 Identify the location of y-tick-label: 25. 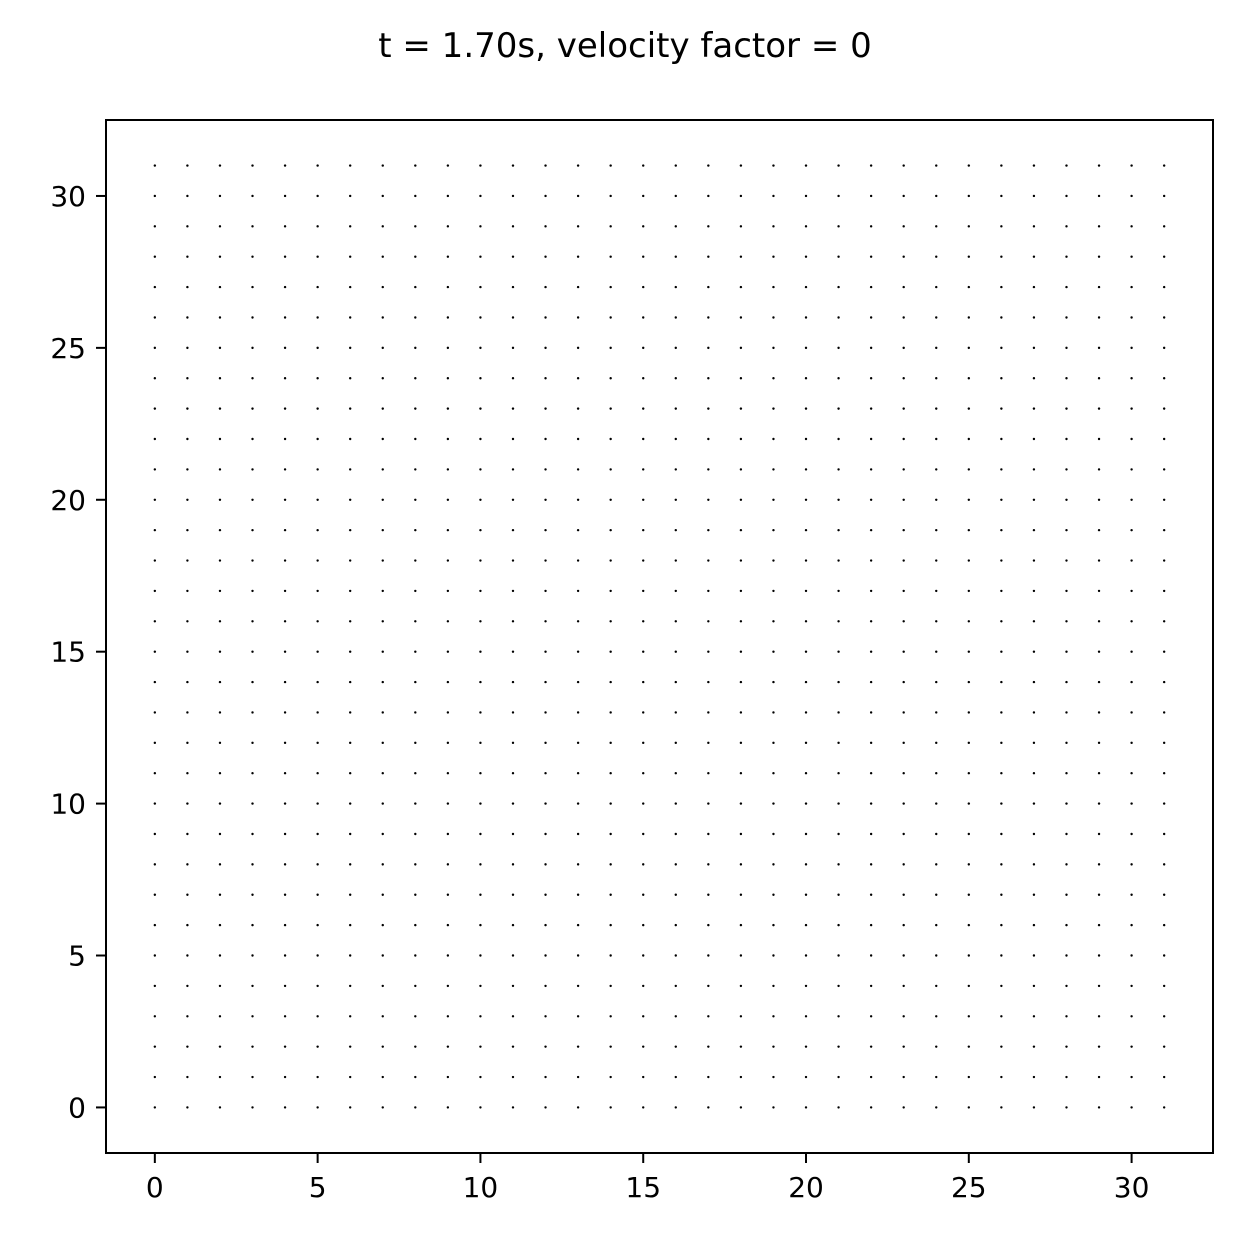
(68, 348).